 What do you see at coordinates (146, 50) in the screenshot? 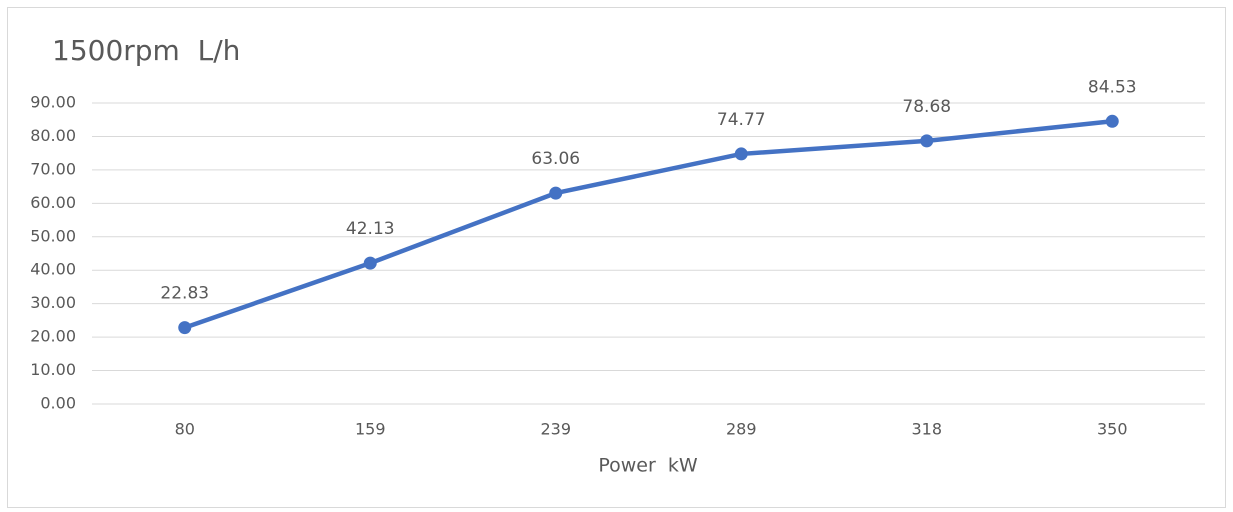
I see `chart-title: 1500rpm L/h` at bounding box center [146, 50].